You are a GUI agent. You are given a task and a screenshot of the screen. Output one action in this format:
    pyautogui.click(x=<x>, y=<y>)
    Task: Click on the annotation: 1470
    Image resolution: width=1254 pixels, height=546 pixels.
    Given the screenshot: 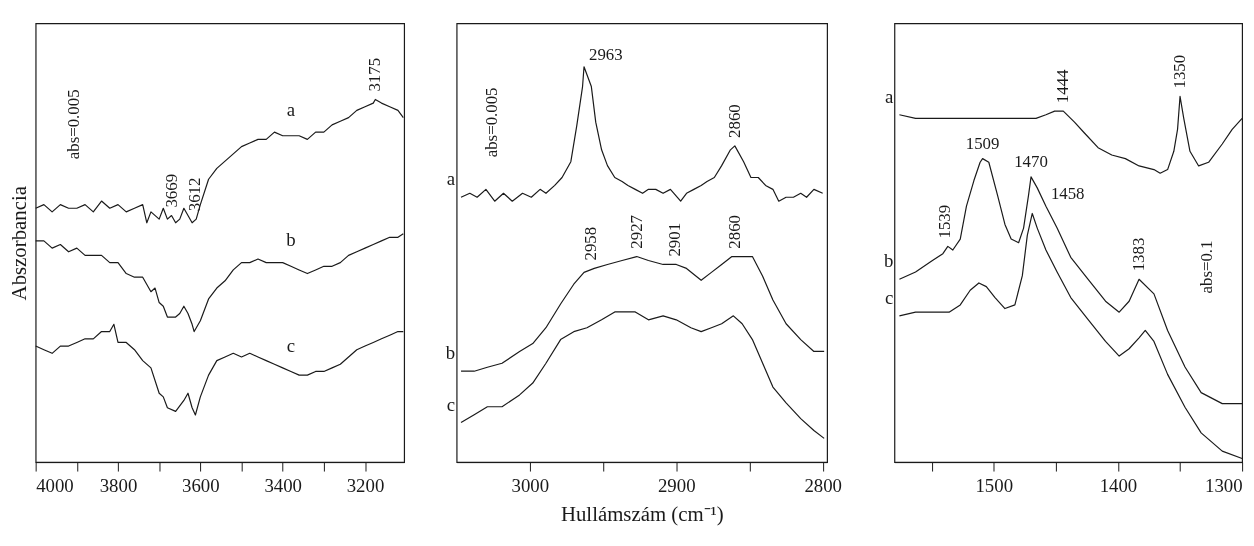 What is the action you would take?
    pyautogui.click(x=1031, y=161)
    